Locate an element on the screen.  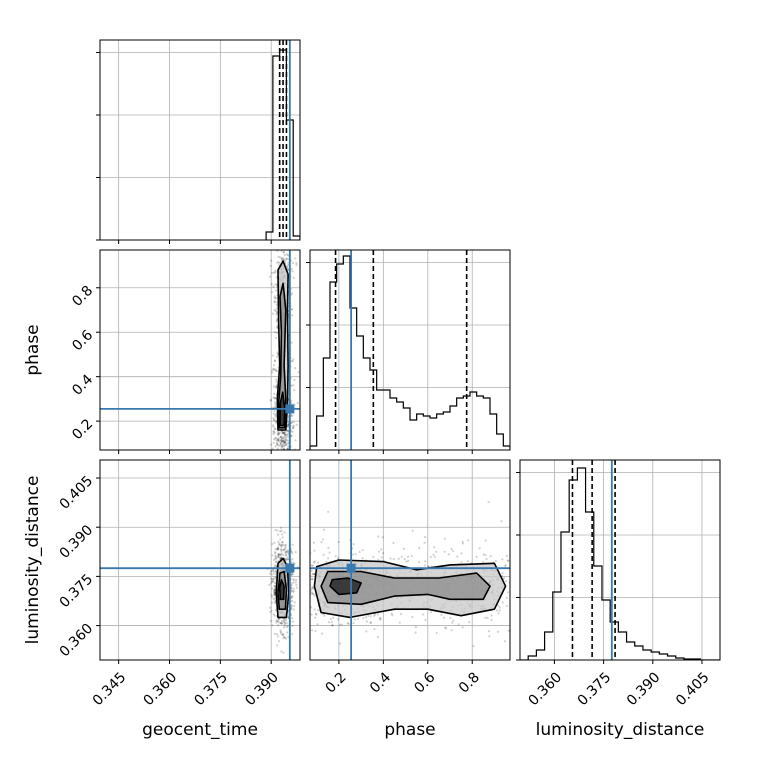
truth-marker is located at coordinates (351, 568).